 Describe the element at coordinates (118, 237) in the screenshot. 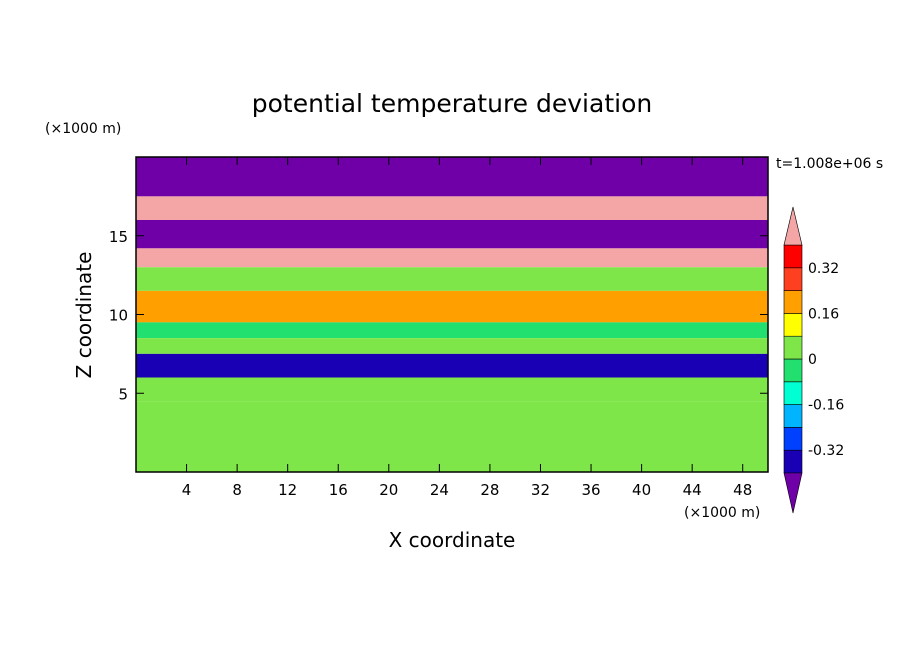

I see `y-tick-label: 15` at that location.